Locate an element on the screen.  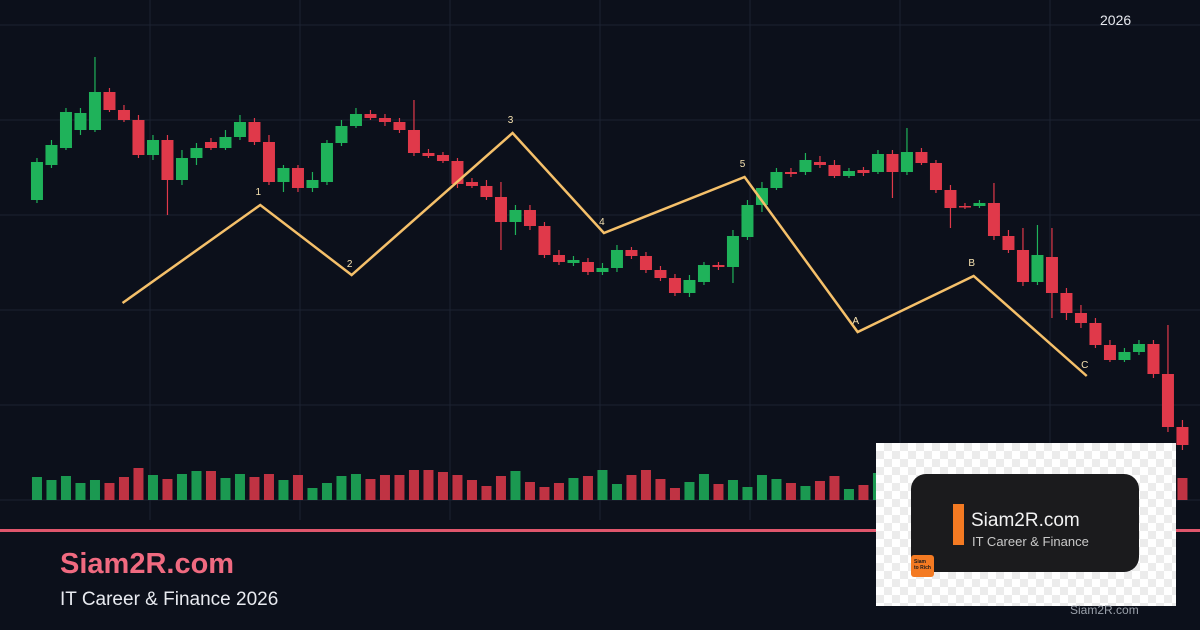
wave-label: 3 is located at coordinates (511, 120).